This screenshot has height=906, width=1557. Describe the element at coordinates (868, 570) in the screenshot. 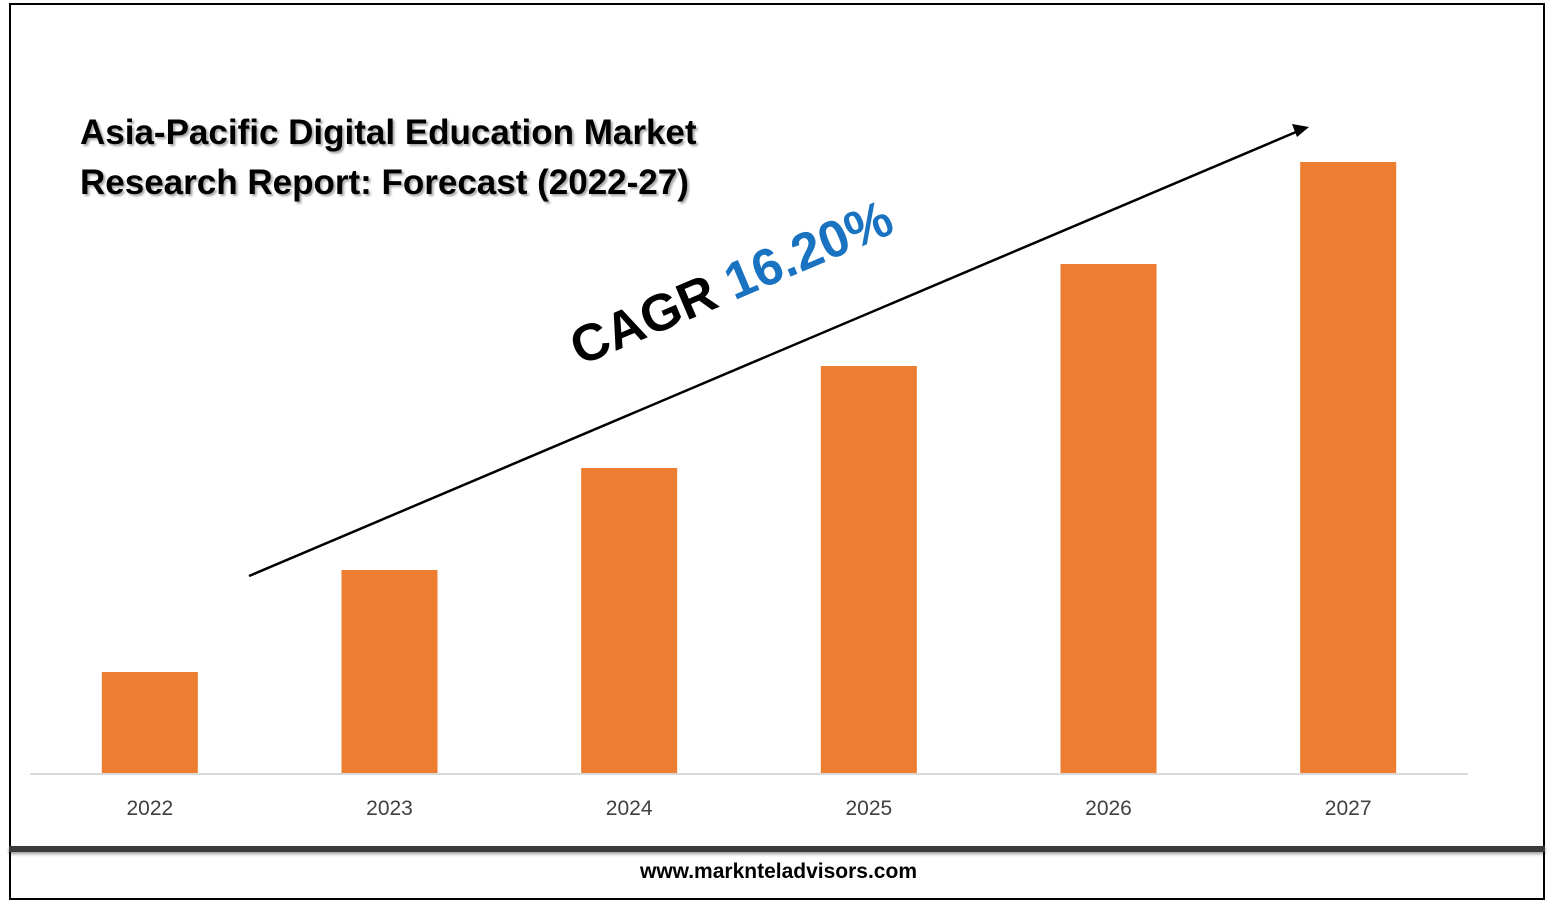

I see `bar-2025` at that location.